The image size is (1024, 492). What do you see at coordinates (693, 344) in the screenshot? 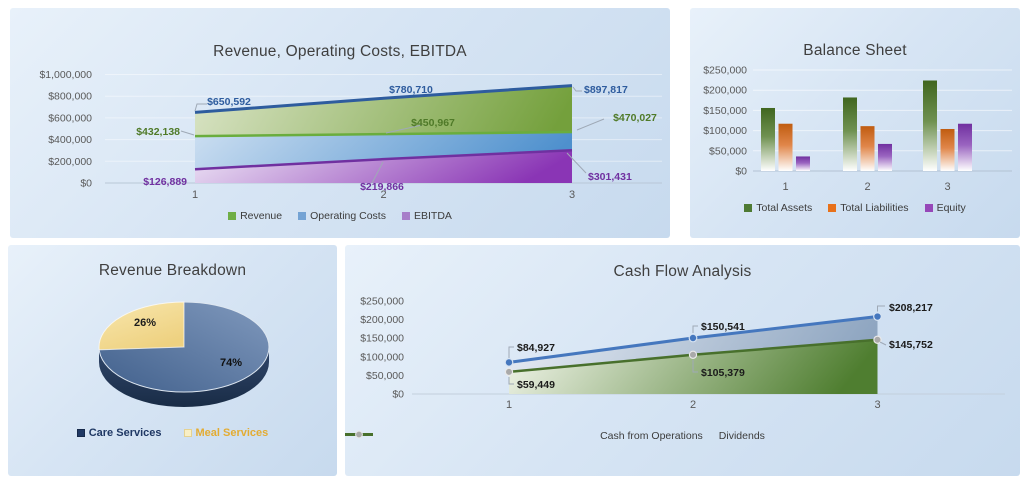
I see `area-between-lines` at bounding box center [693, 344].